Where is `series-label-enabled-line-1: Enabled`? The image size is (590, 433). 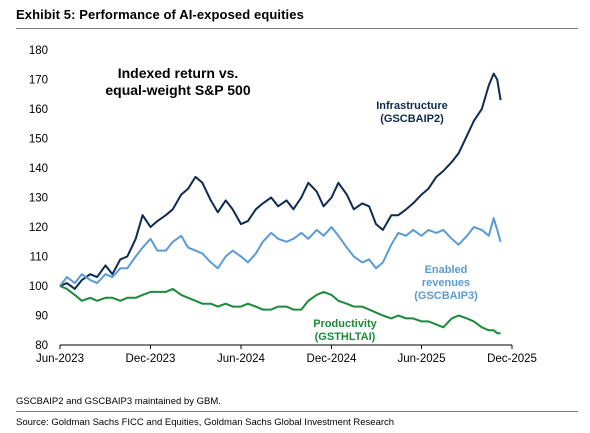 series-label-enabled-line-1: Enabled is located at coordinates (446, 270).